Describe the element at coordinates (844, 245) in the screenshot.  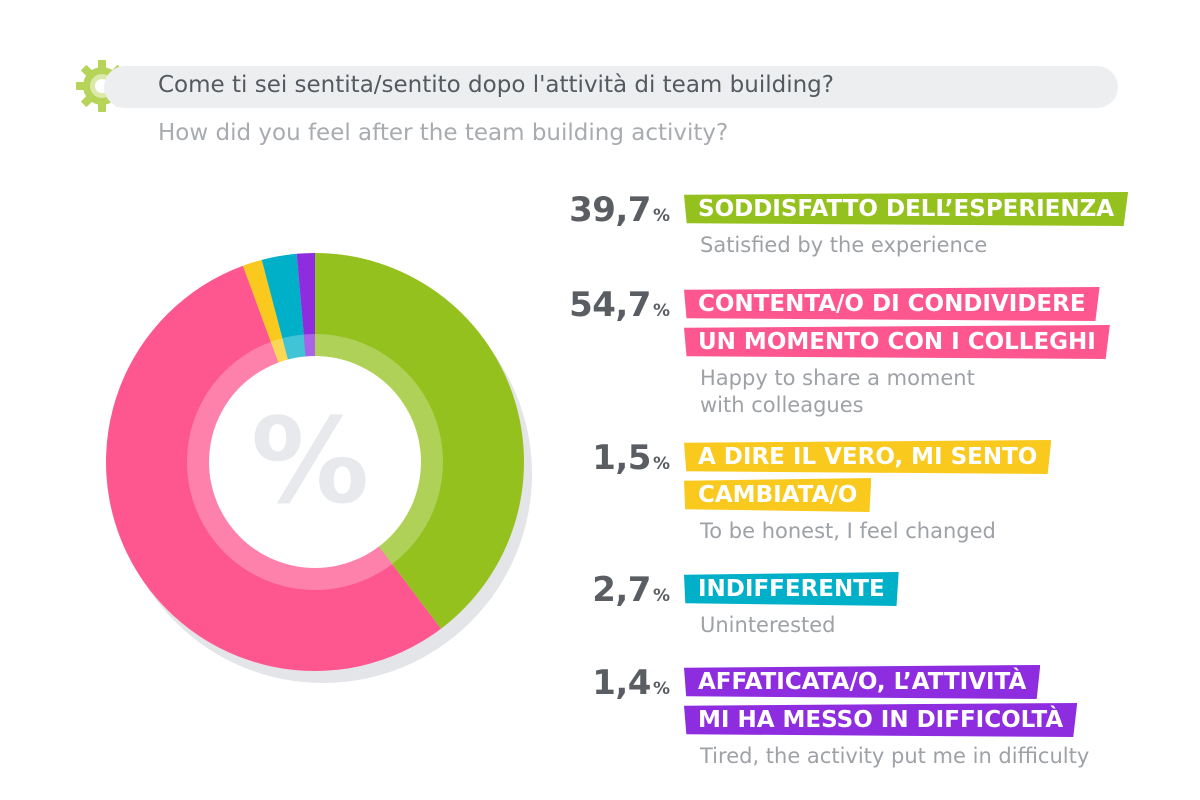
I see `legend-label-english: Satisfied by the experience` at that location.